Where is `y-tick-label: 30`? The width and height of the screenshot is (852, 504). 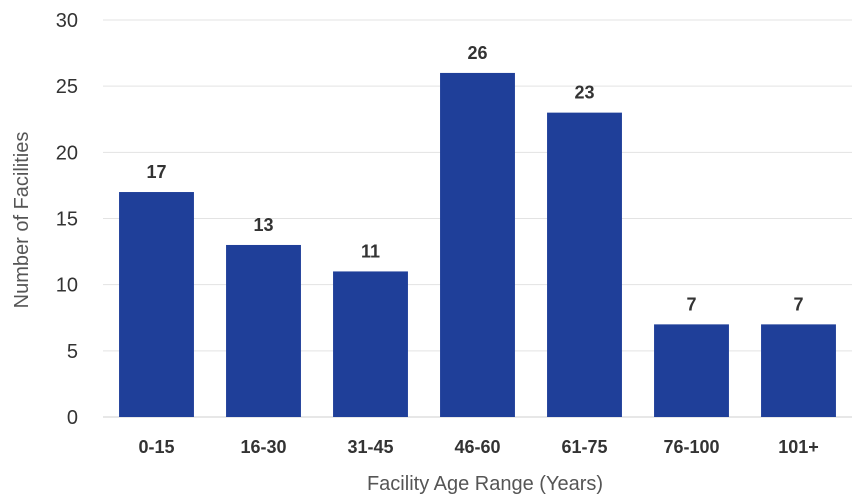 y-tick-label: 30 is located at coordinates (67, 21).